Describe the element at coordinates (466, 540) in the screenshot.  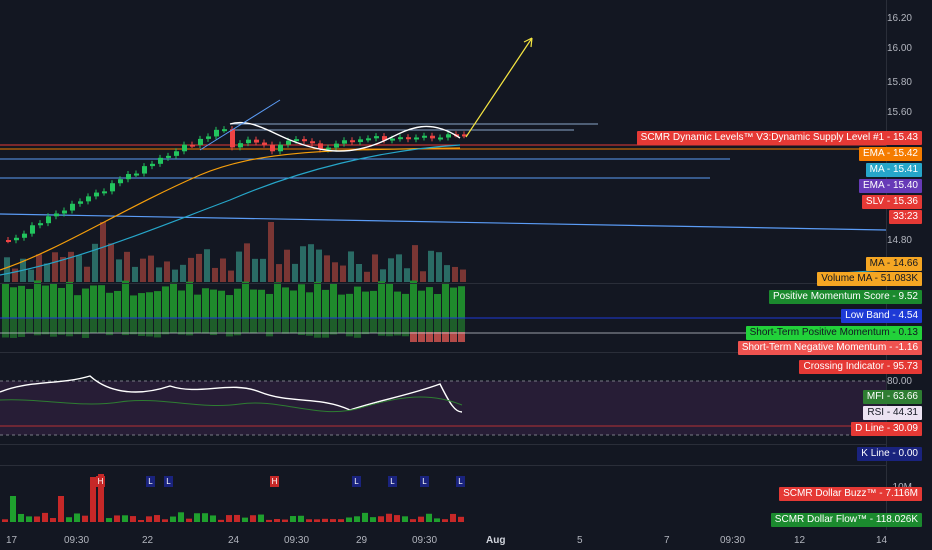
I see `time-axis` at that location.